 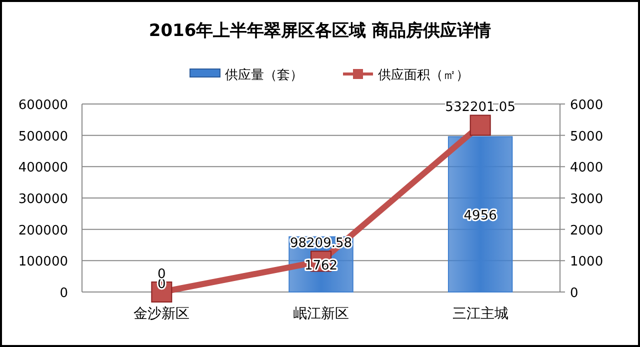 I want to click on x-tick-label: 岷江新区, so click(x=321, y=314).